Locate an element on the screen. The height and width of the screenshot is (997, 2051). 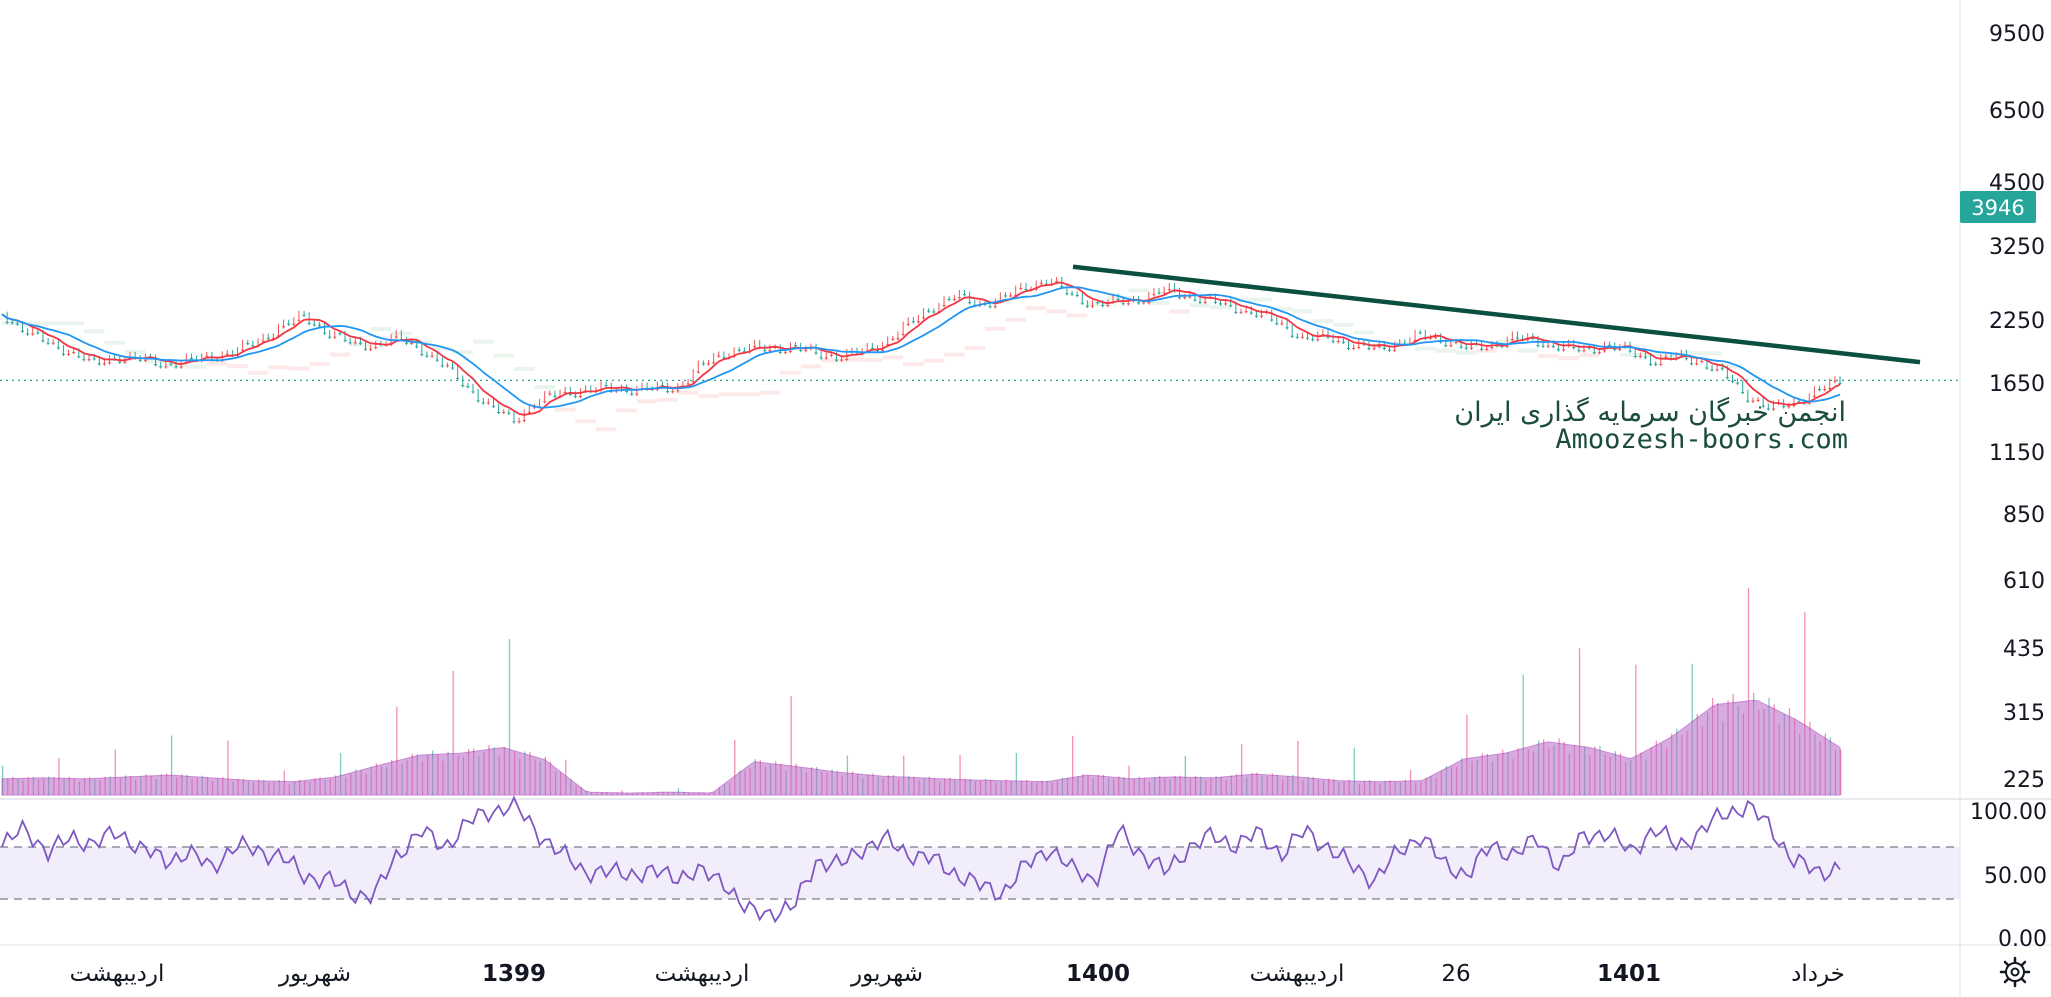
last-price-tag is located at coordinates (1998, 207).